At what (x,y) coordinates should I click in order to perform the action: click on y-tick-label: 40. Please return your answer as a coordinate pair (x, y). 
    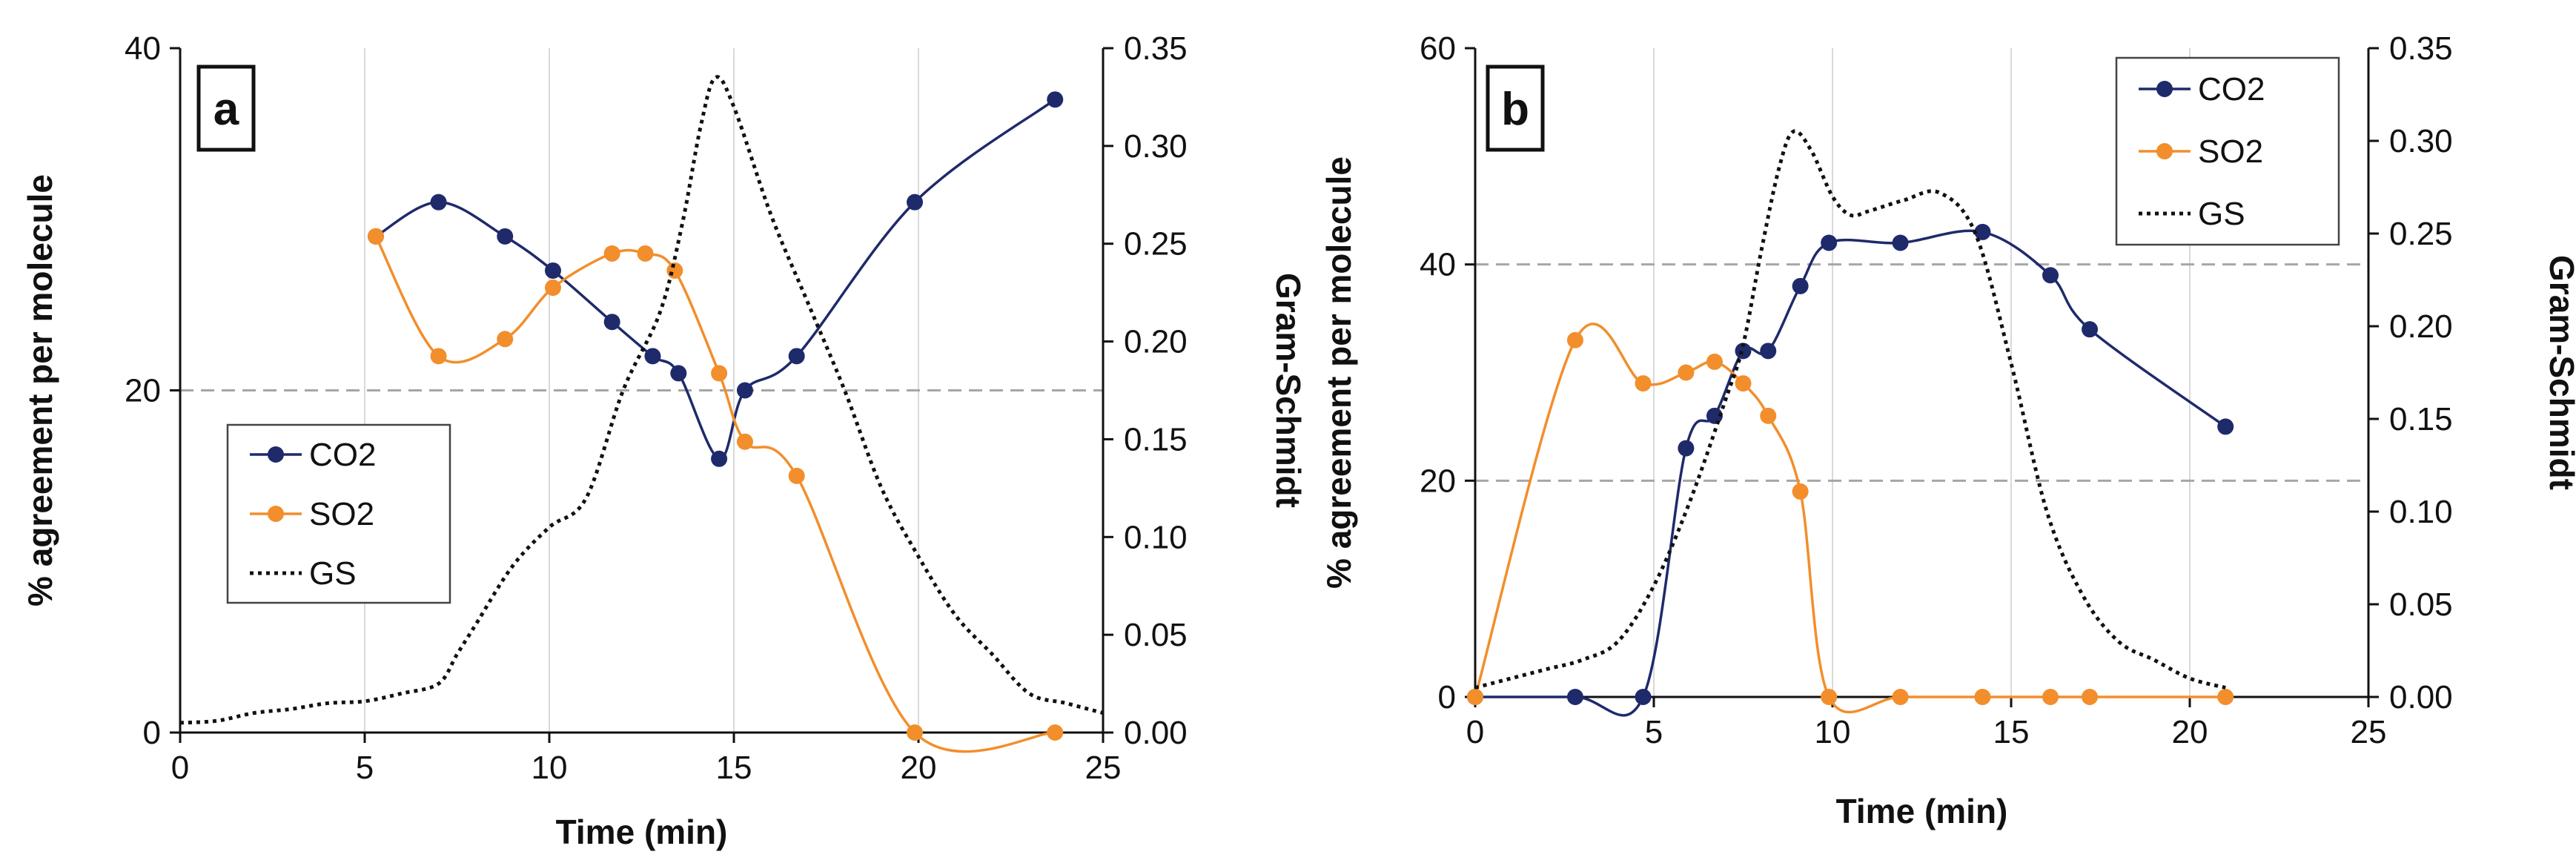
    Looking at the image, I should click on (1438, 265).